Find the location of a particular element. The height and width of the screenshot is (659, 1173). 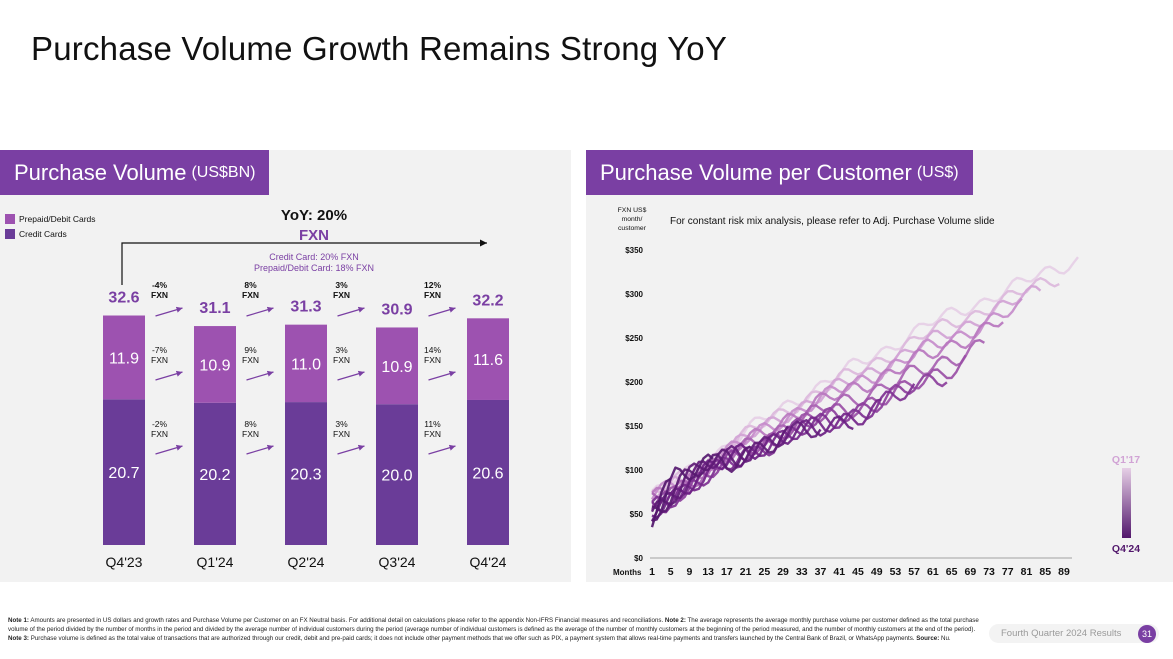

legend-label: Credit Cards is located at coordinates (43, 234).